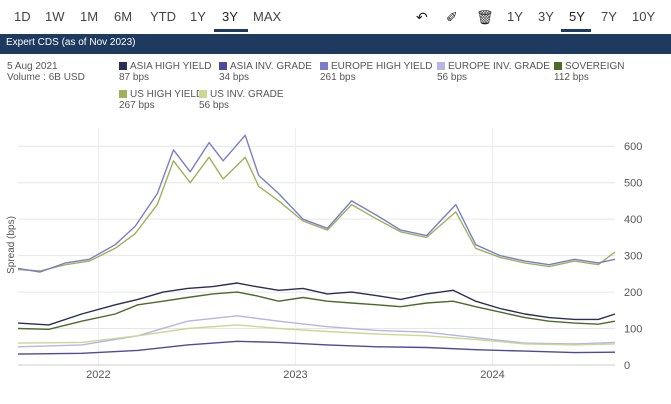 Image resolution: width=671 pixels, height=404 pixels. What do you see at coordinates (627, 366) in the screenshot?
I see `y-tick-label: 0` at bounding box center [627, 366].